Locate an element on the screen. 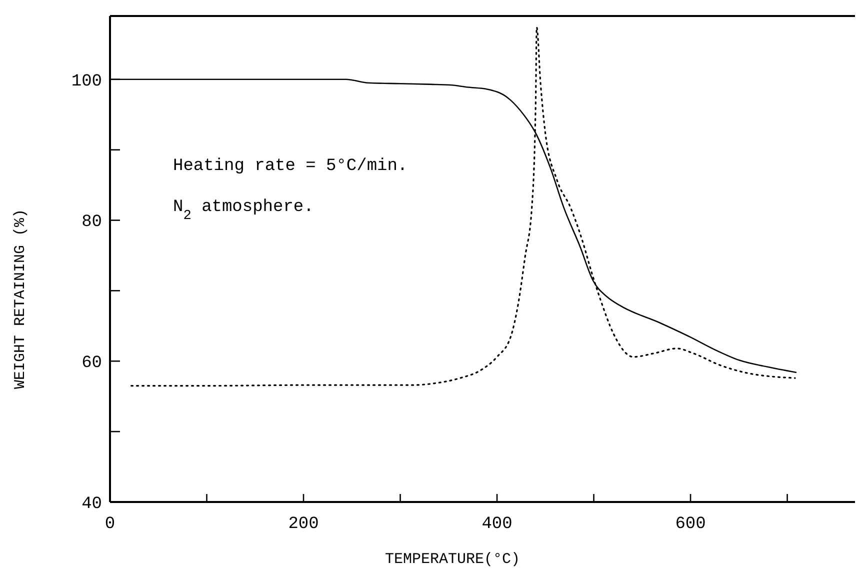  x-tick-label: 400 is located at coordinates (497, 524).